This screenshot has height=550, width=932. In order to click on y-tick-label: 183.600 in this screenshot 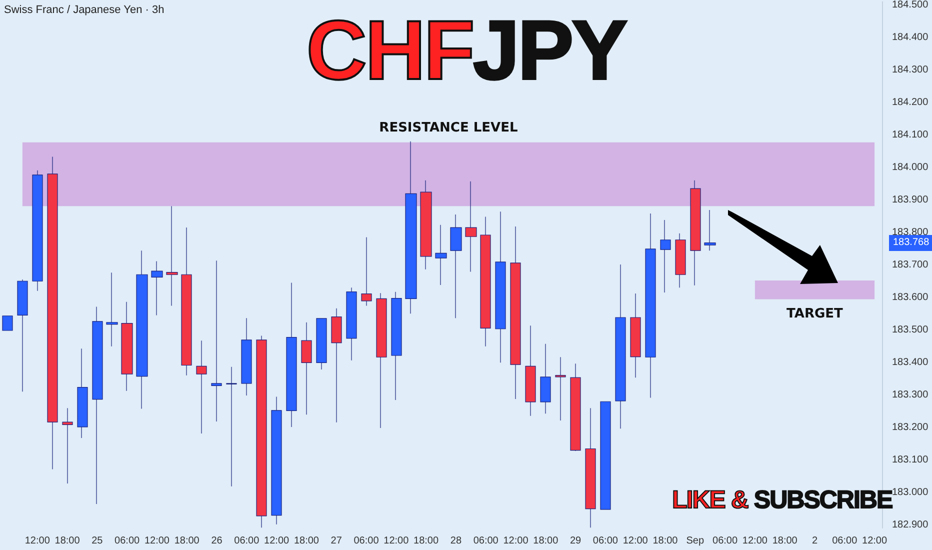, I will do `click(910, 297)`.